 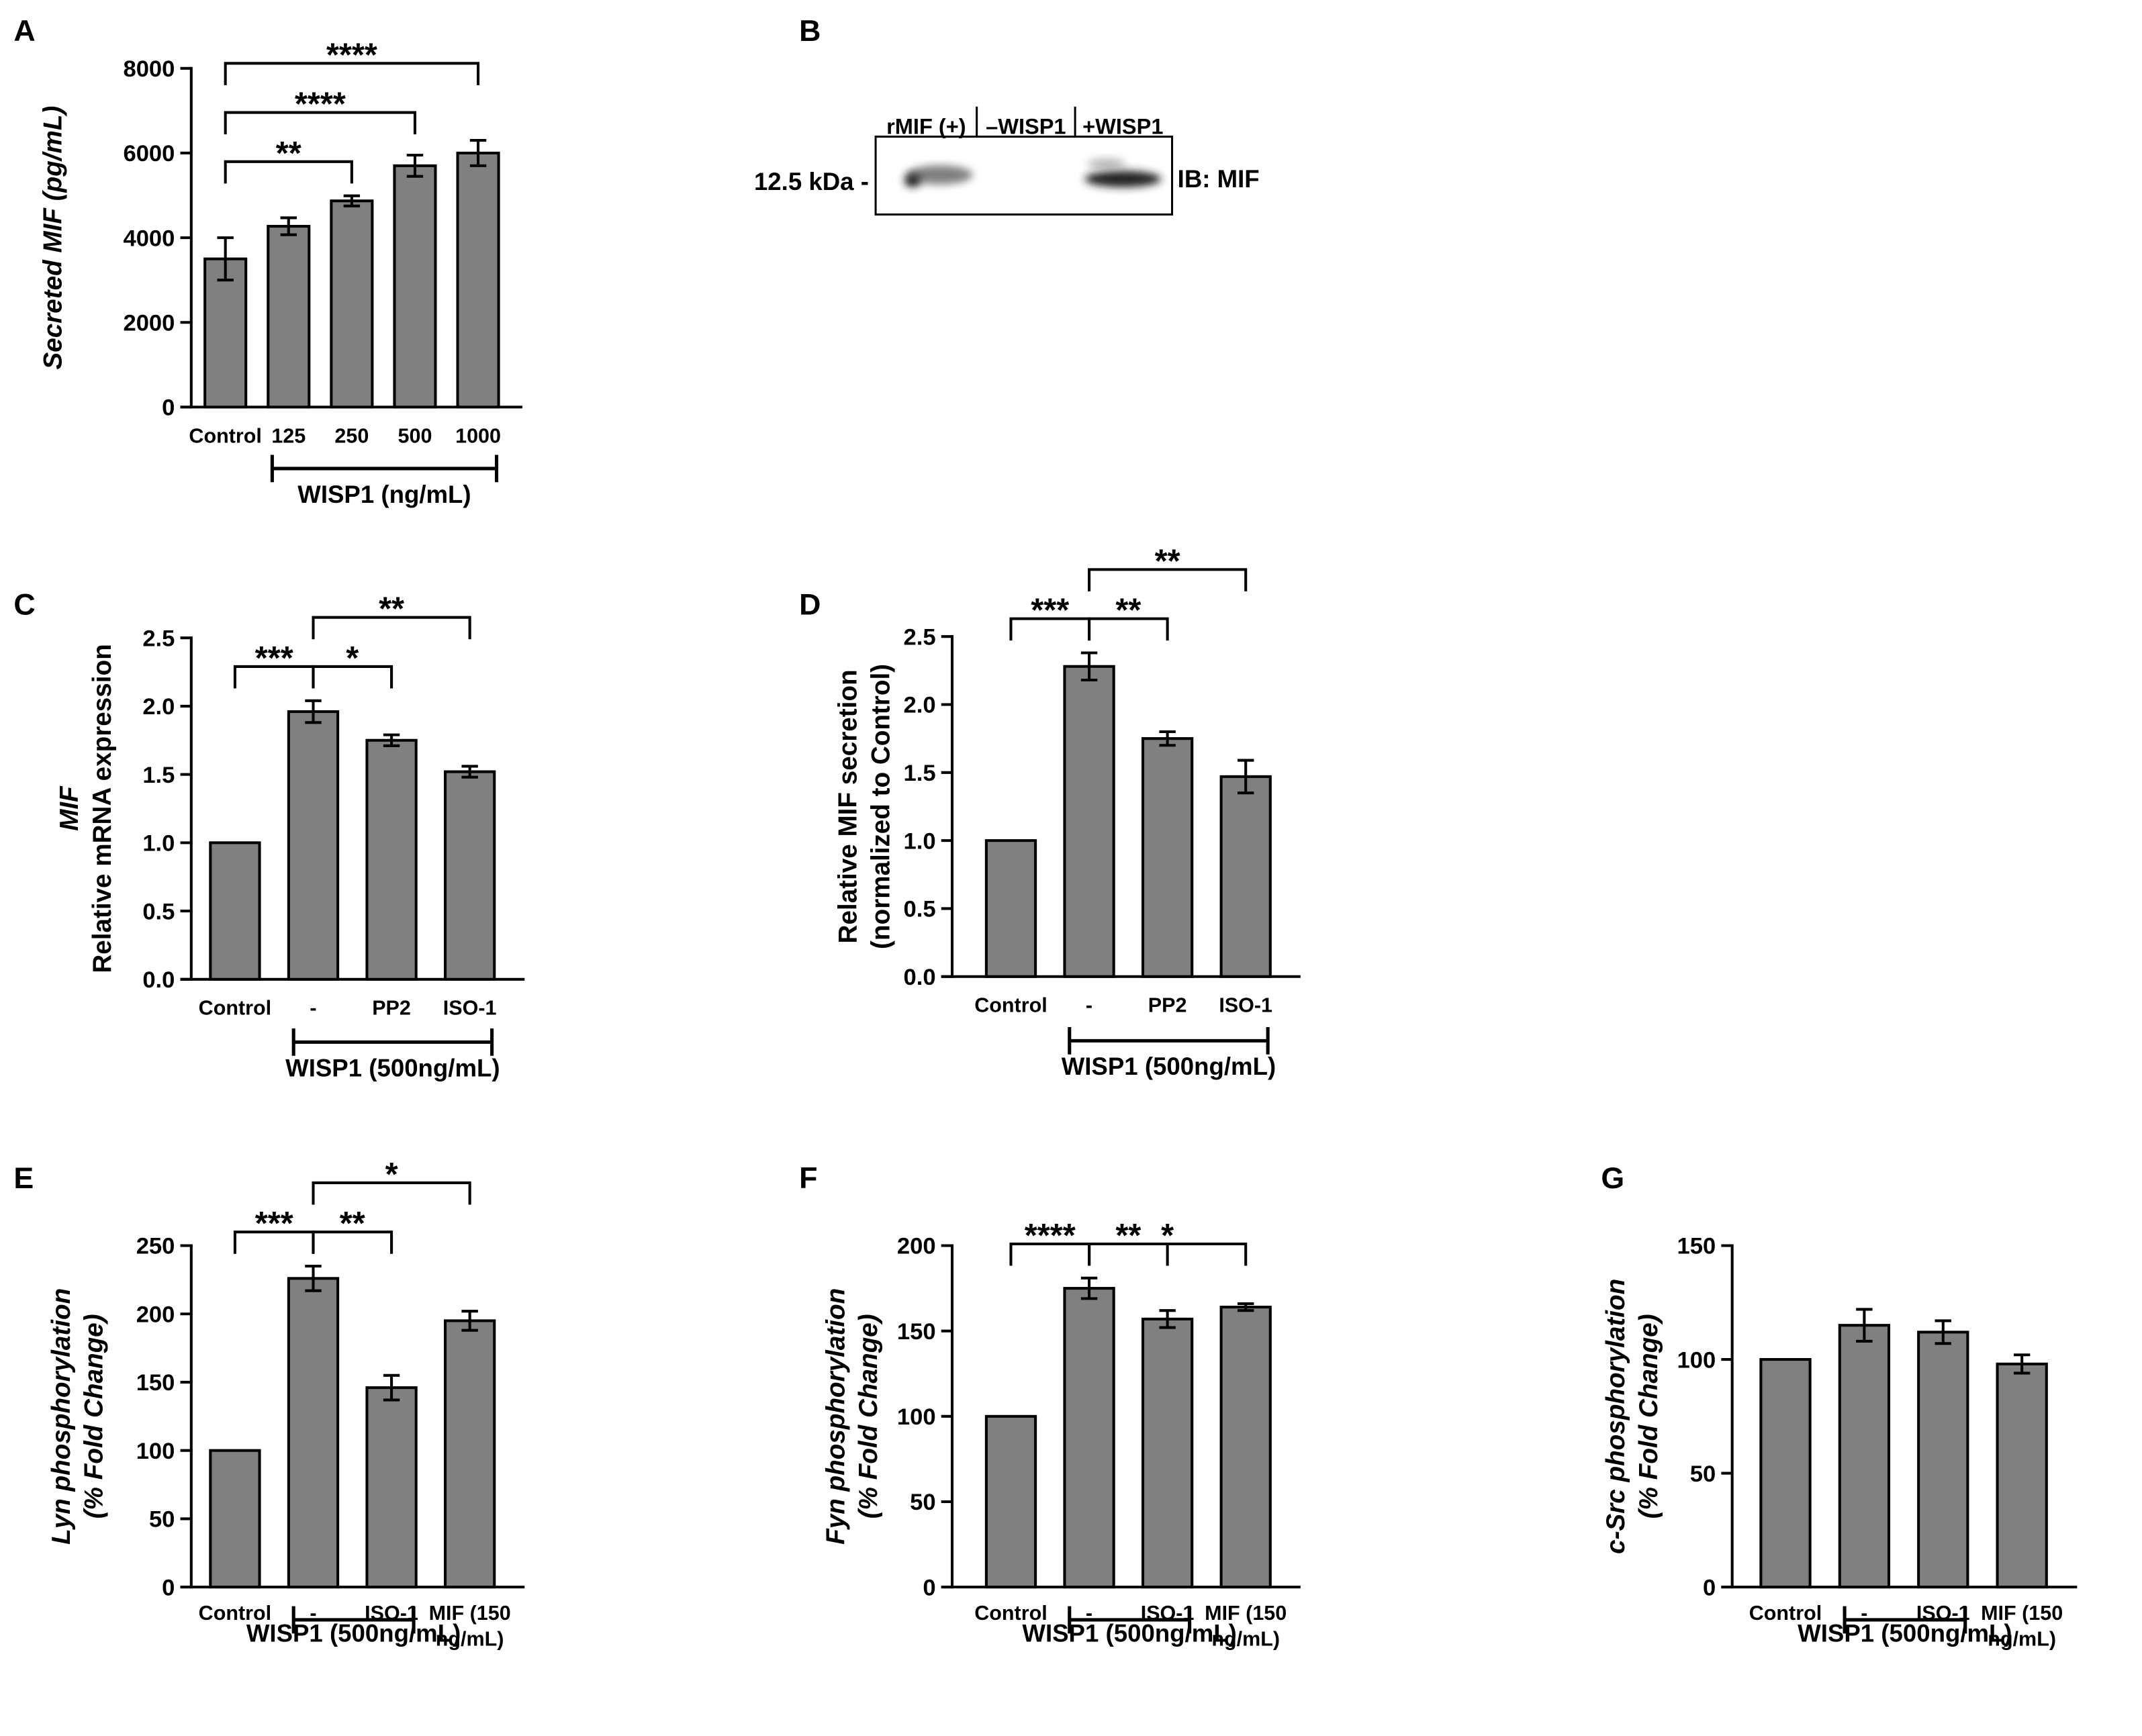 What do you see at coordinates (149, 153) in the screenshot?
I see `y-tick-label: 6000` at bounding box center [149, 153].